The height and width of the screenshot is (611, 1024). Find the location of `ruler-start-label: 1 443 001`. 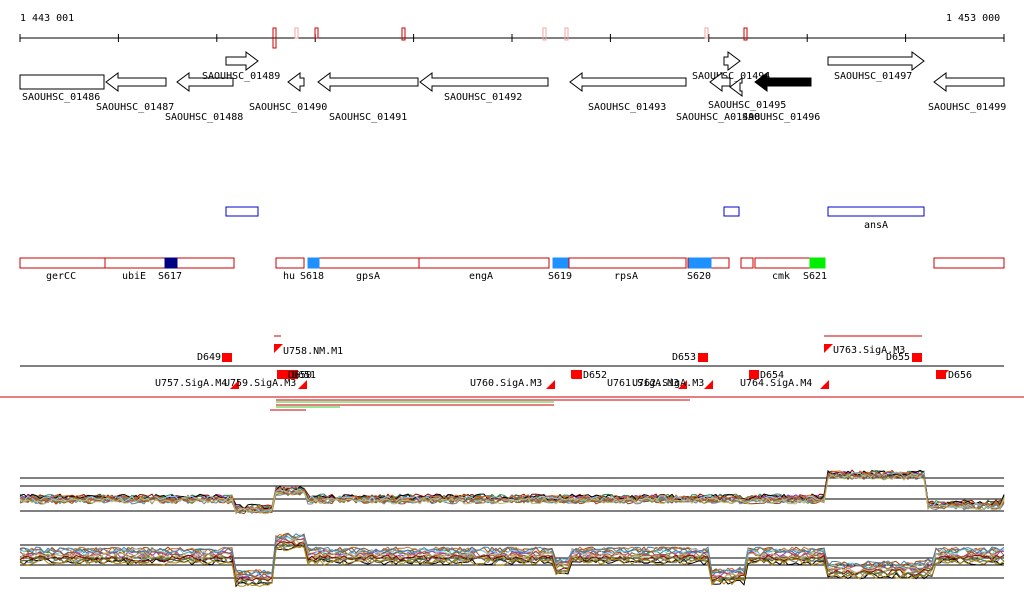

ruler-start-label: 1 443 001 is located at coordinates (47, 18).